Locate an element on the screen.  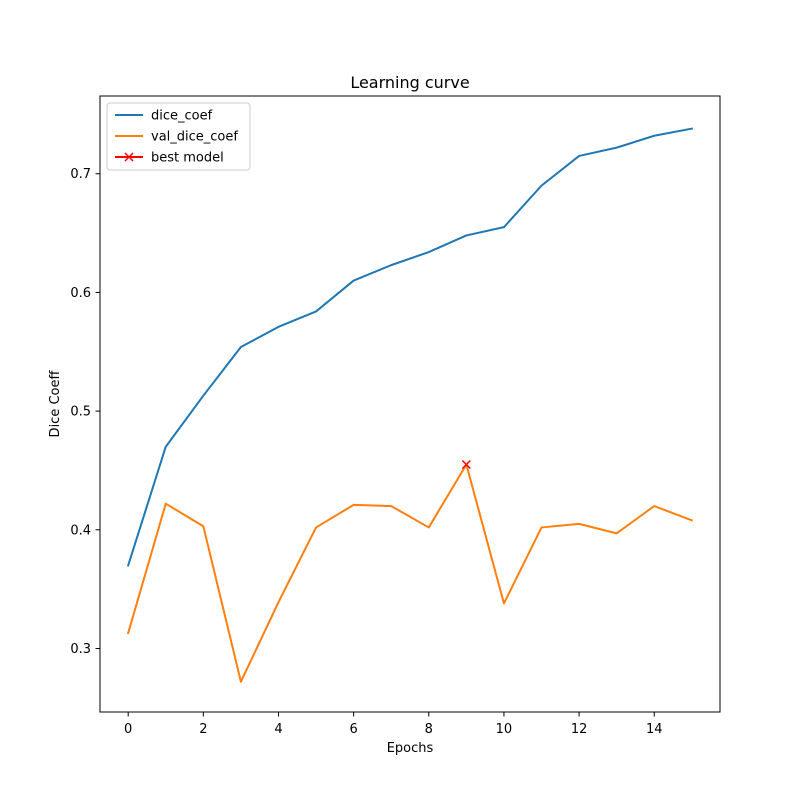
chart-title: Learning curve is located at coordinates (409, 82).